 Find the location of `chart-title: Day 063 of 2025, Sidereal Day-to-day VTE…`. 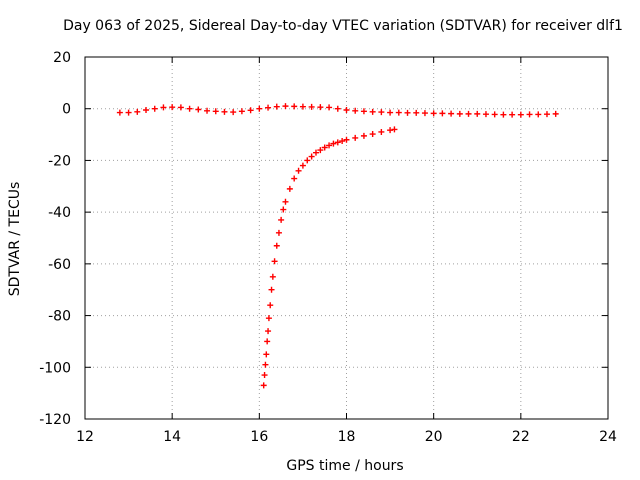

chart-title: Day 063 of 2025, Sidereal Day-to-day VTE… is located at coordinates (343, 26).